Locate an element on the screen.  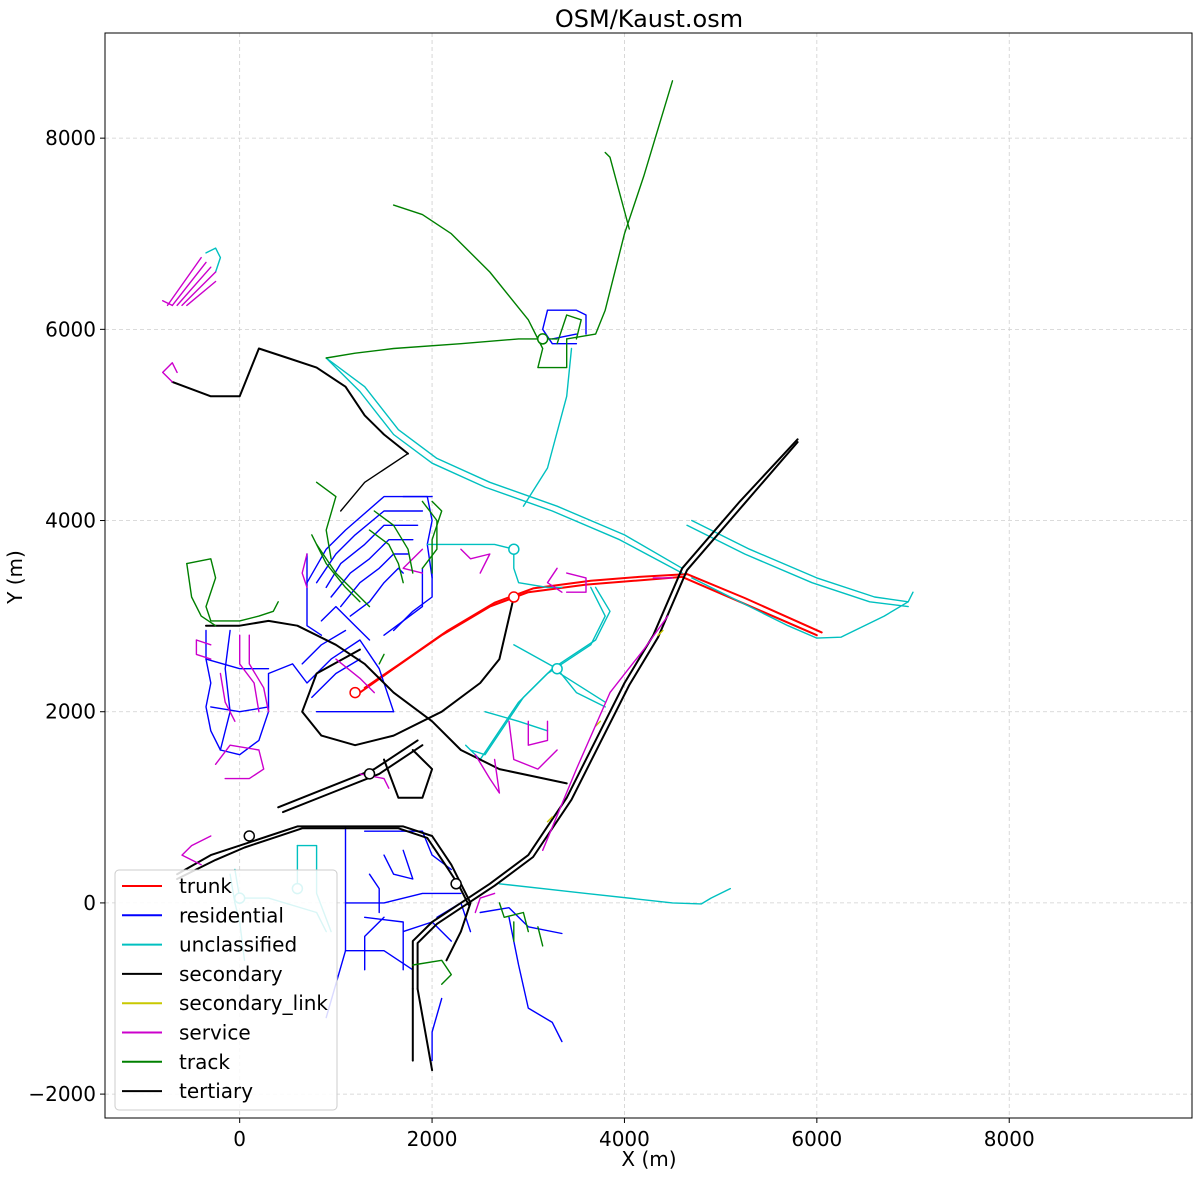
legend-entry-secondary: secondary is located at coordinates (202, 974).